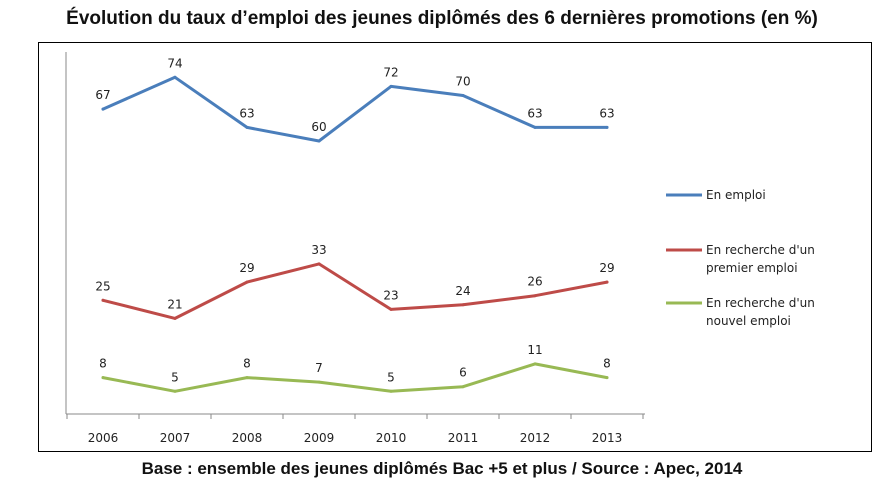 The image size is (884, 496). Describe the element at coordinates (318, 250) in the screenshot. I see `data-label: 33` at that location.